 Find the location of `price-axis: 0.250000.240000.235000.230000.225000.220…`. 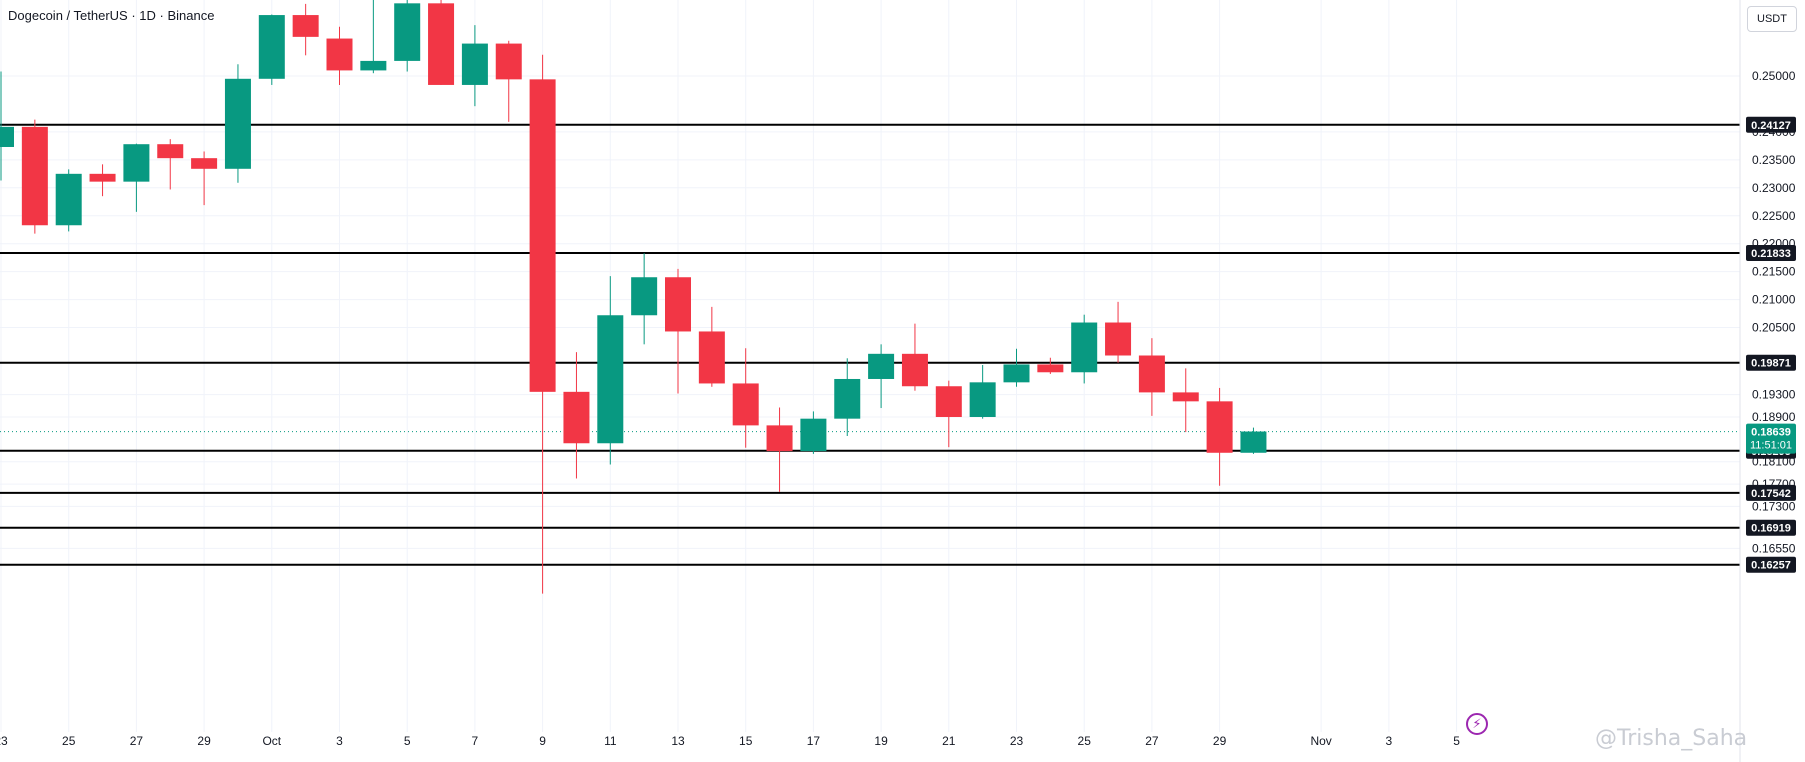

price-axis: 0.250000.240000.235000.230000.225000.220… is located at coordinates (1767, 381).